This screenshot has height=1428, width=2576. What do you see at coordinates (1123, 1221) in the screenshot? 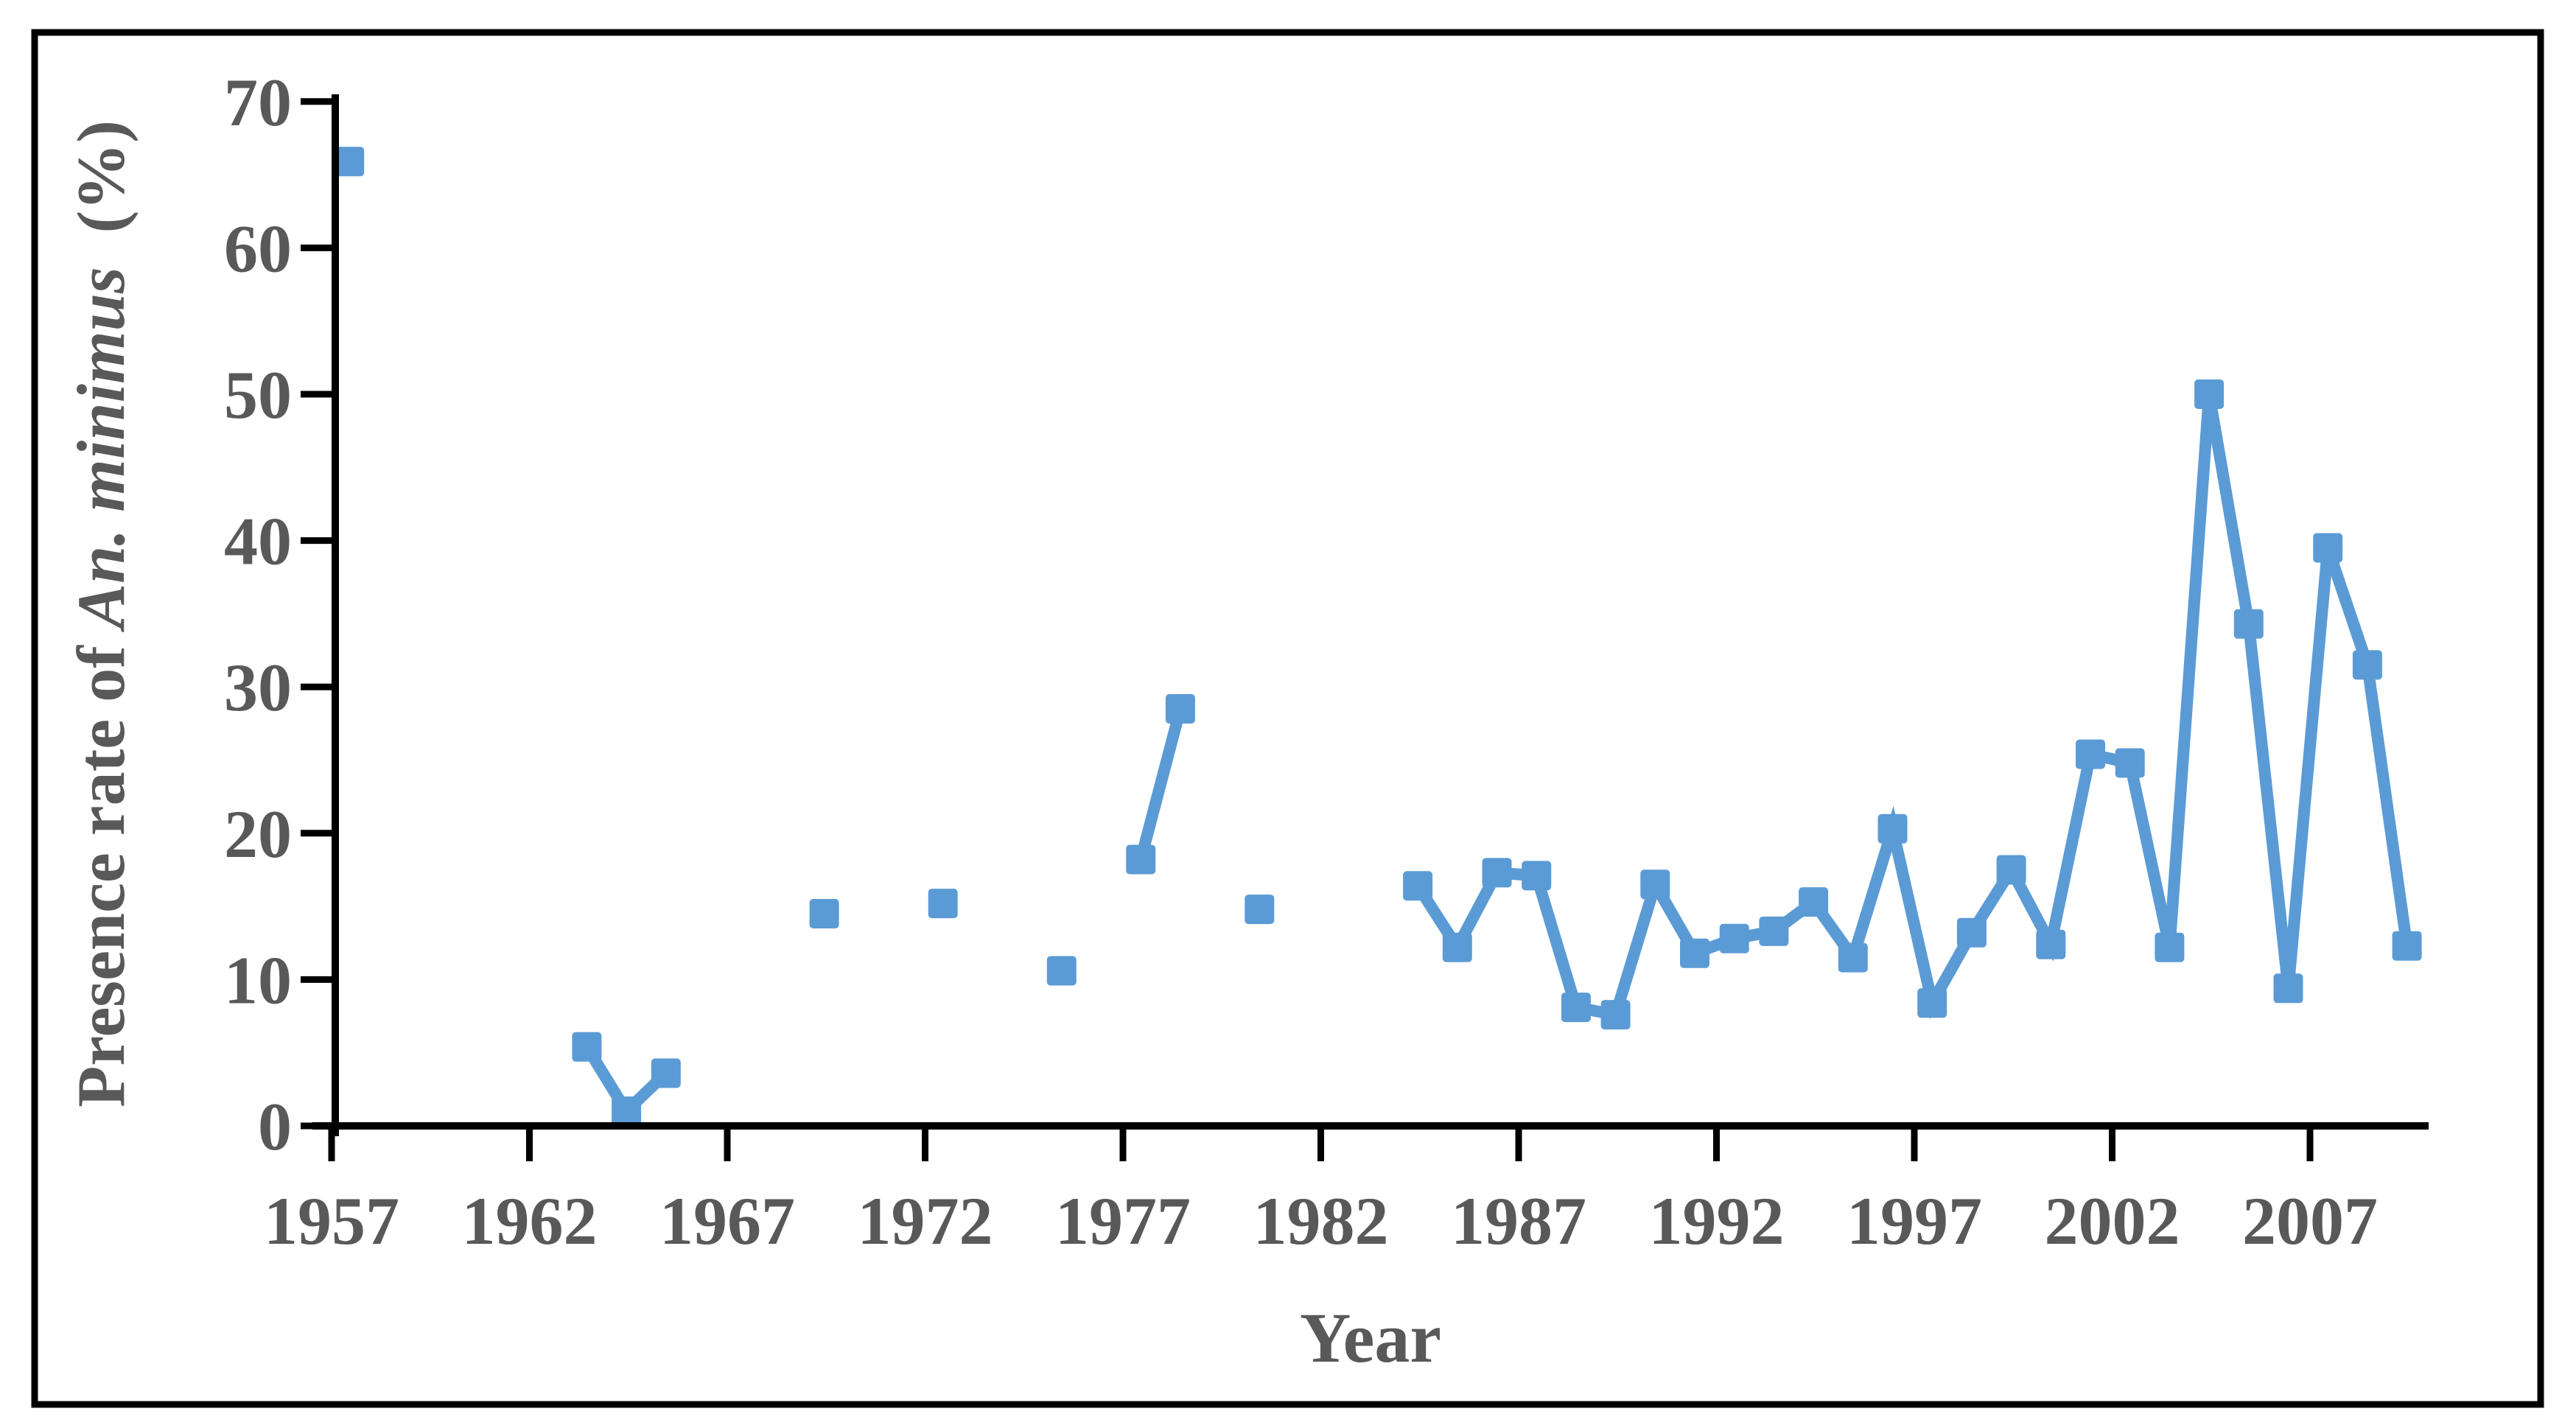
I see `x-tick-label: 1977` at bounding box center [1123, 1221].